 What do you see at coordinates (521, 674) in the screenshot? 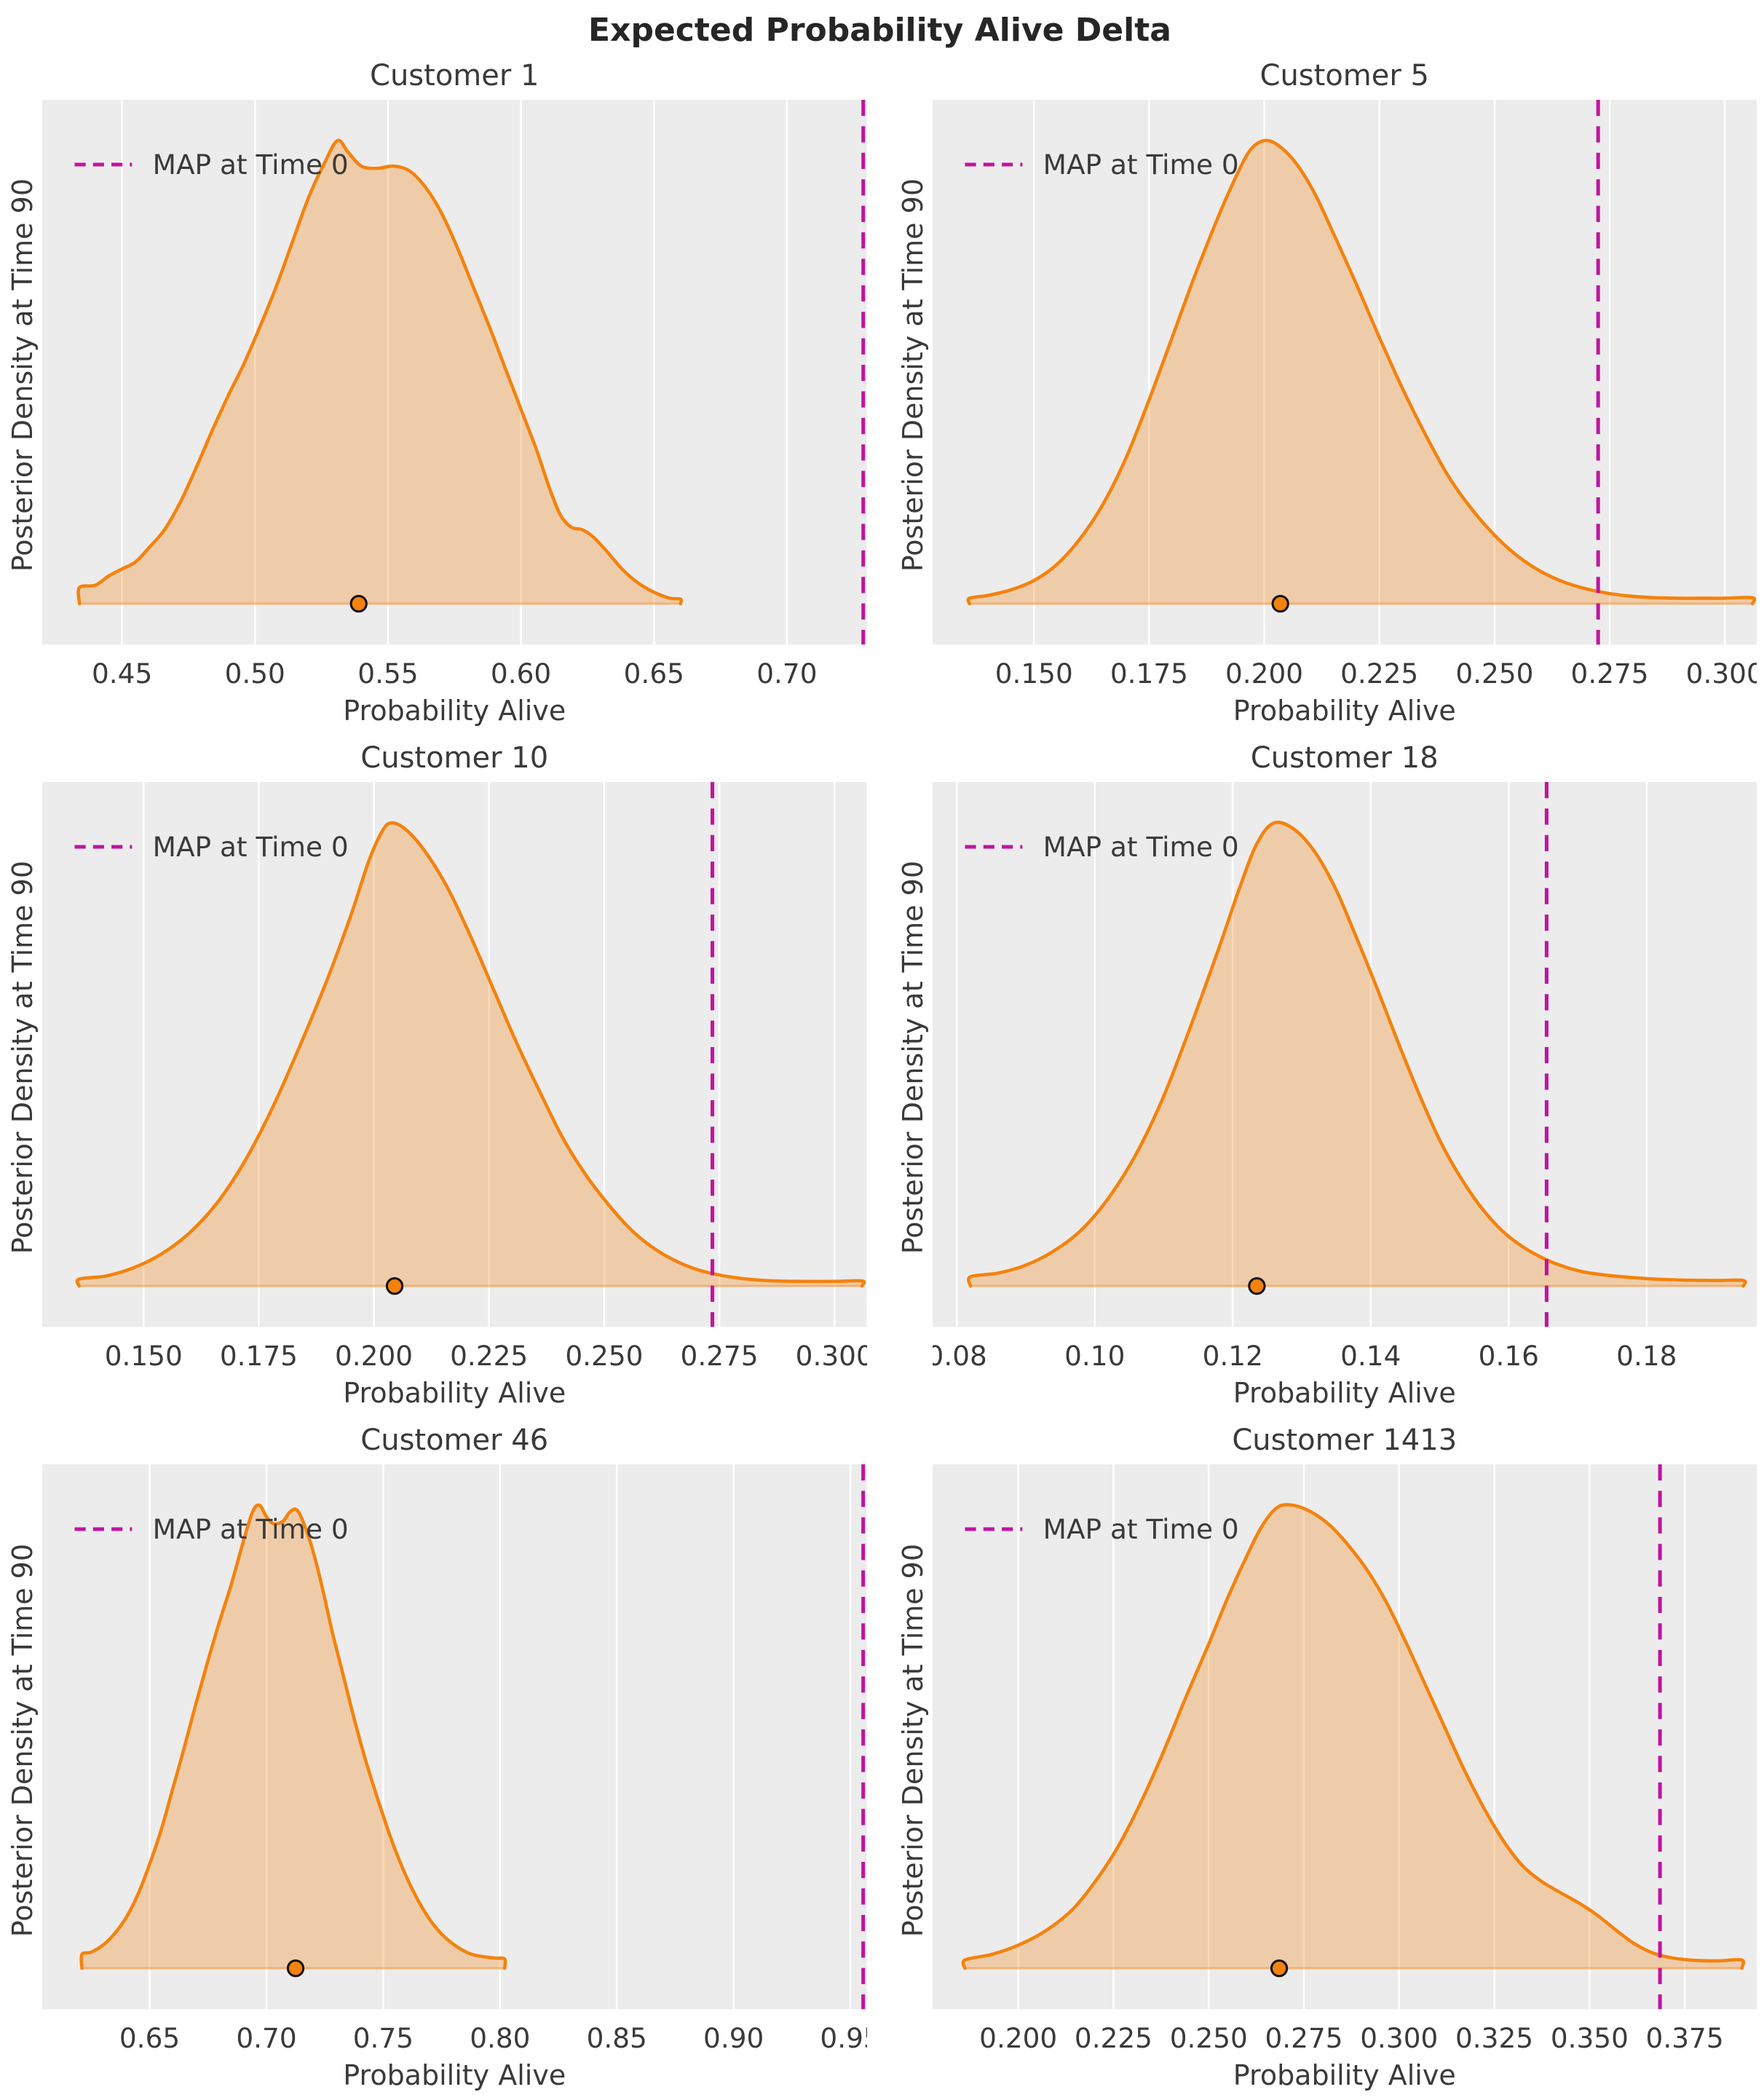
I see `x-tick-label: 0.60` at bounding box center [521, 674].